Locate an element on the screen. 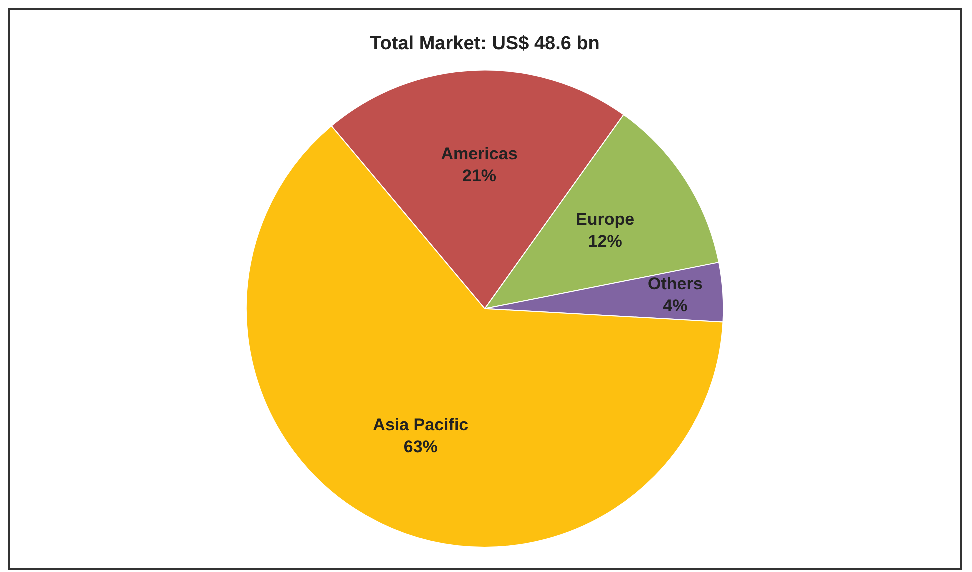 The height and width of the screenshot is (572, 972). slice-label: Europe is located at coordinates (605, 220).